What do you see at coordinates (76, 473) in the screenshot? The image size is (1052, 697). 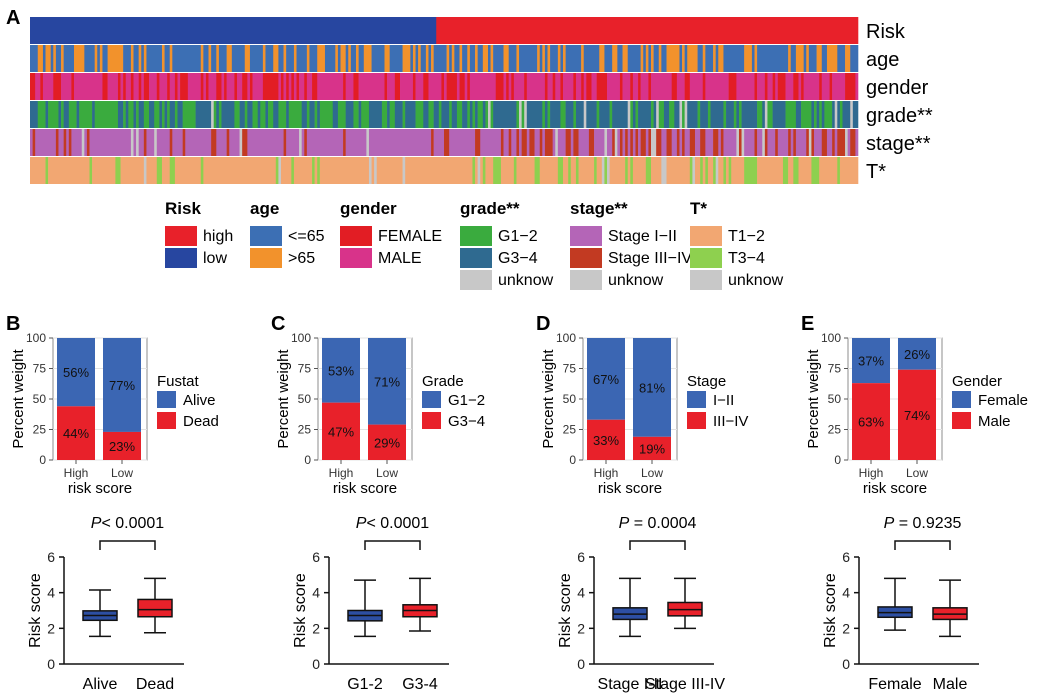 I see `x-tick-label: High` at bounding box center [76, 473].